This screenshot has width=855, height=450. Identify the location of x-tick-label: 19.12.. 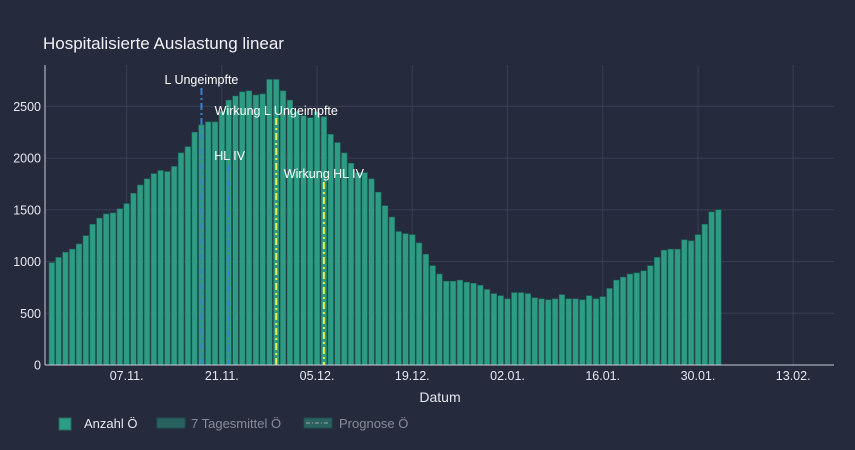
(412, 376).